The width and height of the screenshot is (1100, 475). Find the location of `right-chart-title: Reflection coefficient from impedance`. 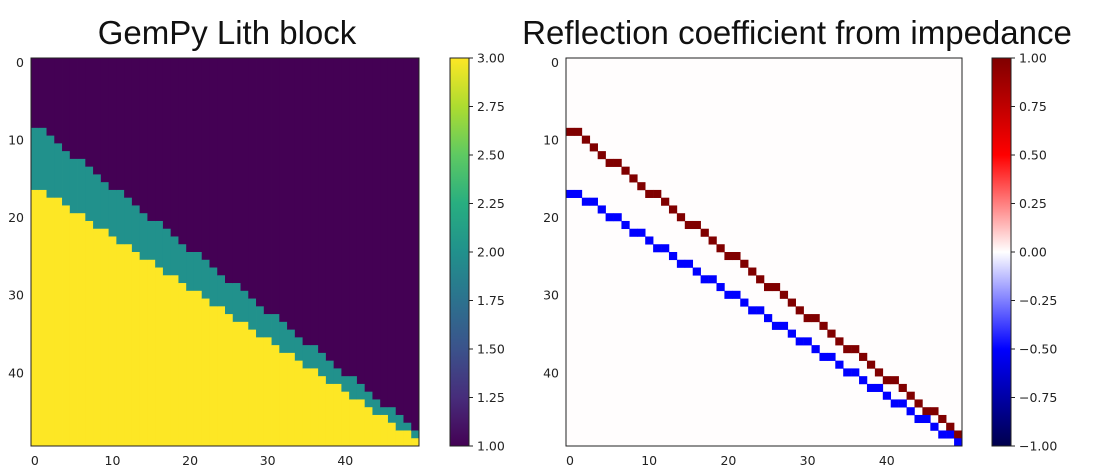

right-chart-title: Reflection coefficient from impedance is located at coordinates (797, 32).